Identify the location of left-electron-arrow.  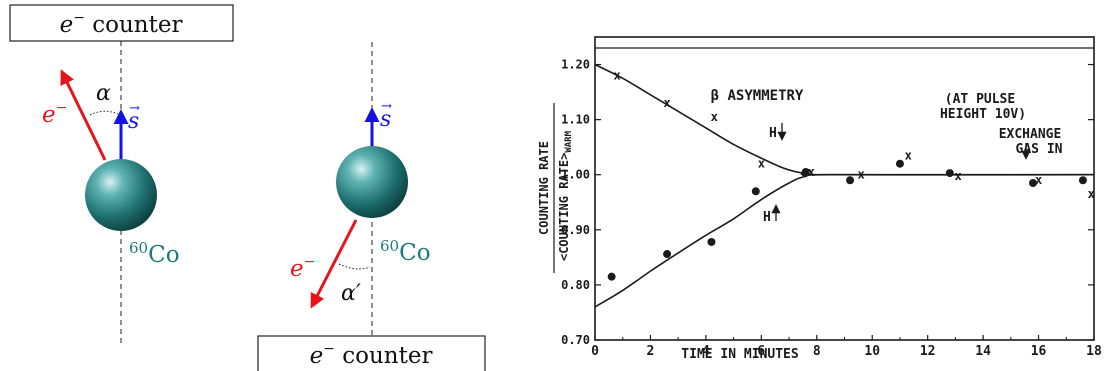
(83, 115).